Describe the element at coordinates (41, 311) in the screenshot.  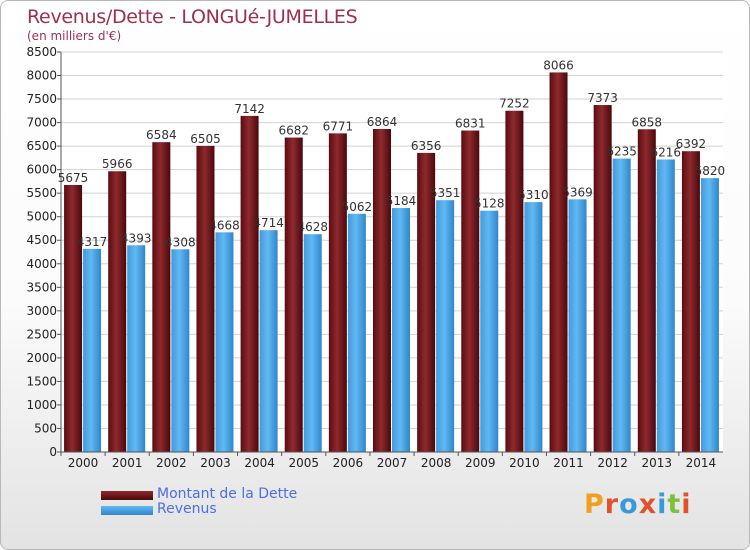
I see `y-tick-label: 3000` at that location.